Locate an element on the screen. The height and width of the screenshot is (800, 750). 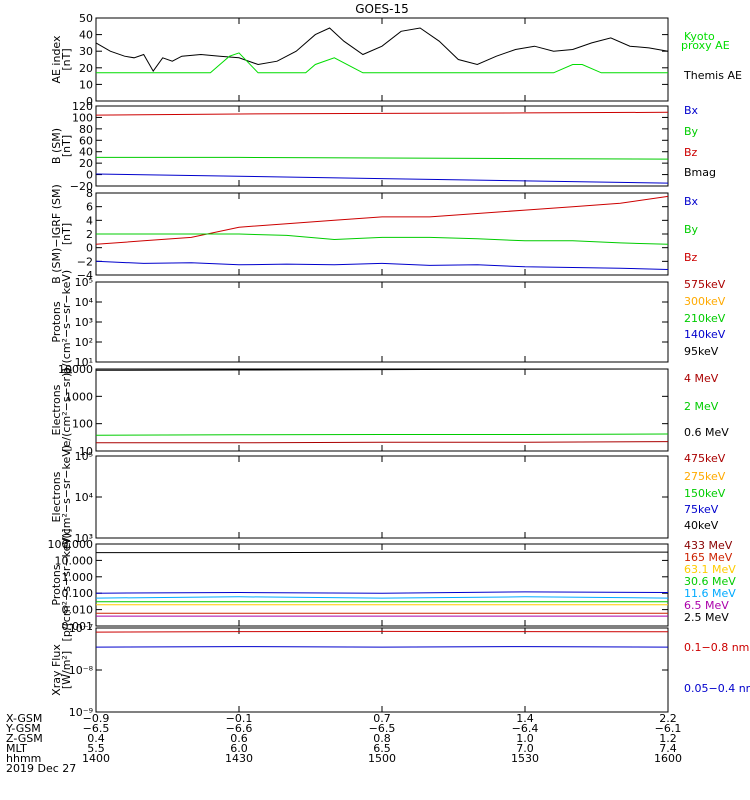
y-axis-label: e/(cm²−s−sr−keV) is located at coordinates (66, 497).